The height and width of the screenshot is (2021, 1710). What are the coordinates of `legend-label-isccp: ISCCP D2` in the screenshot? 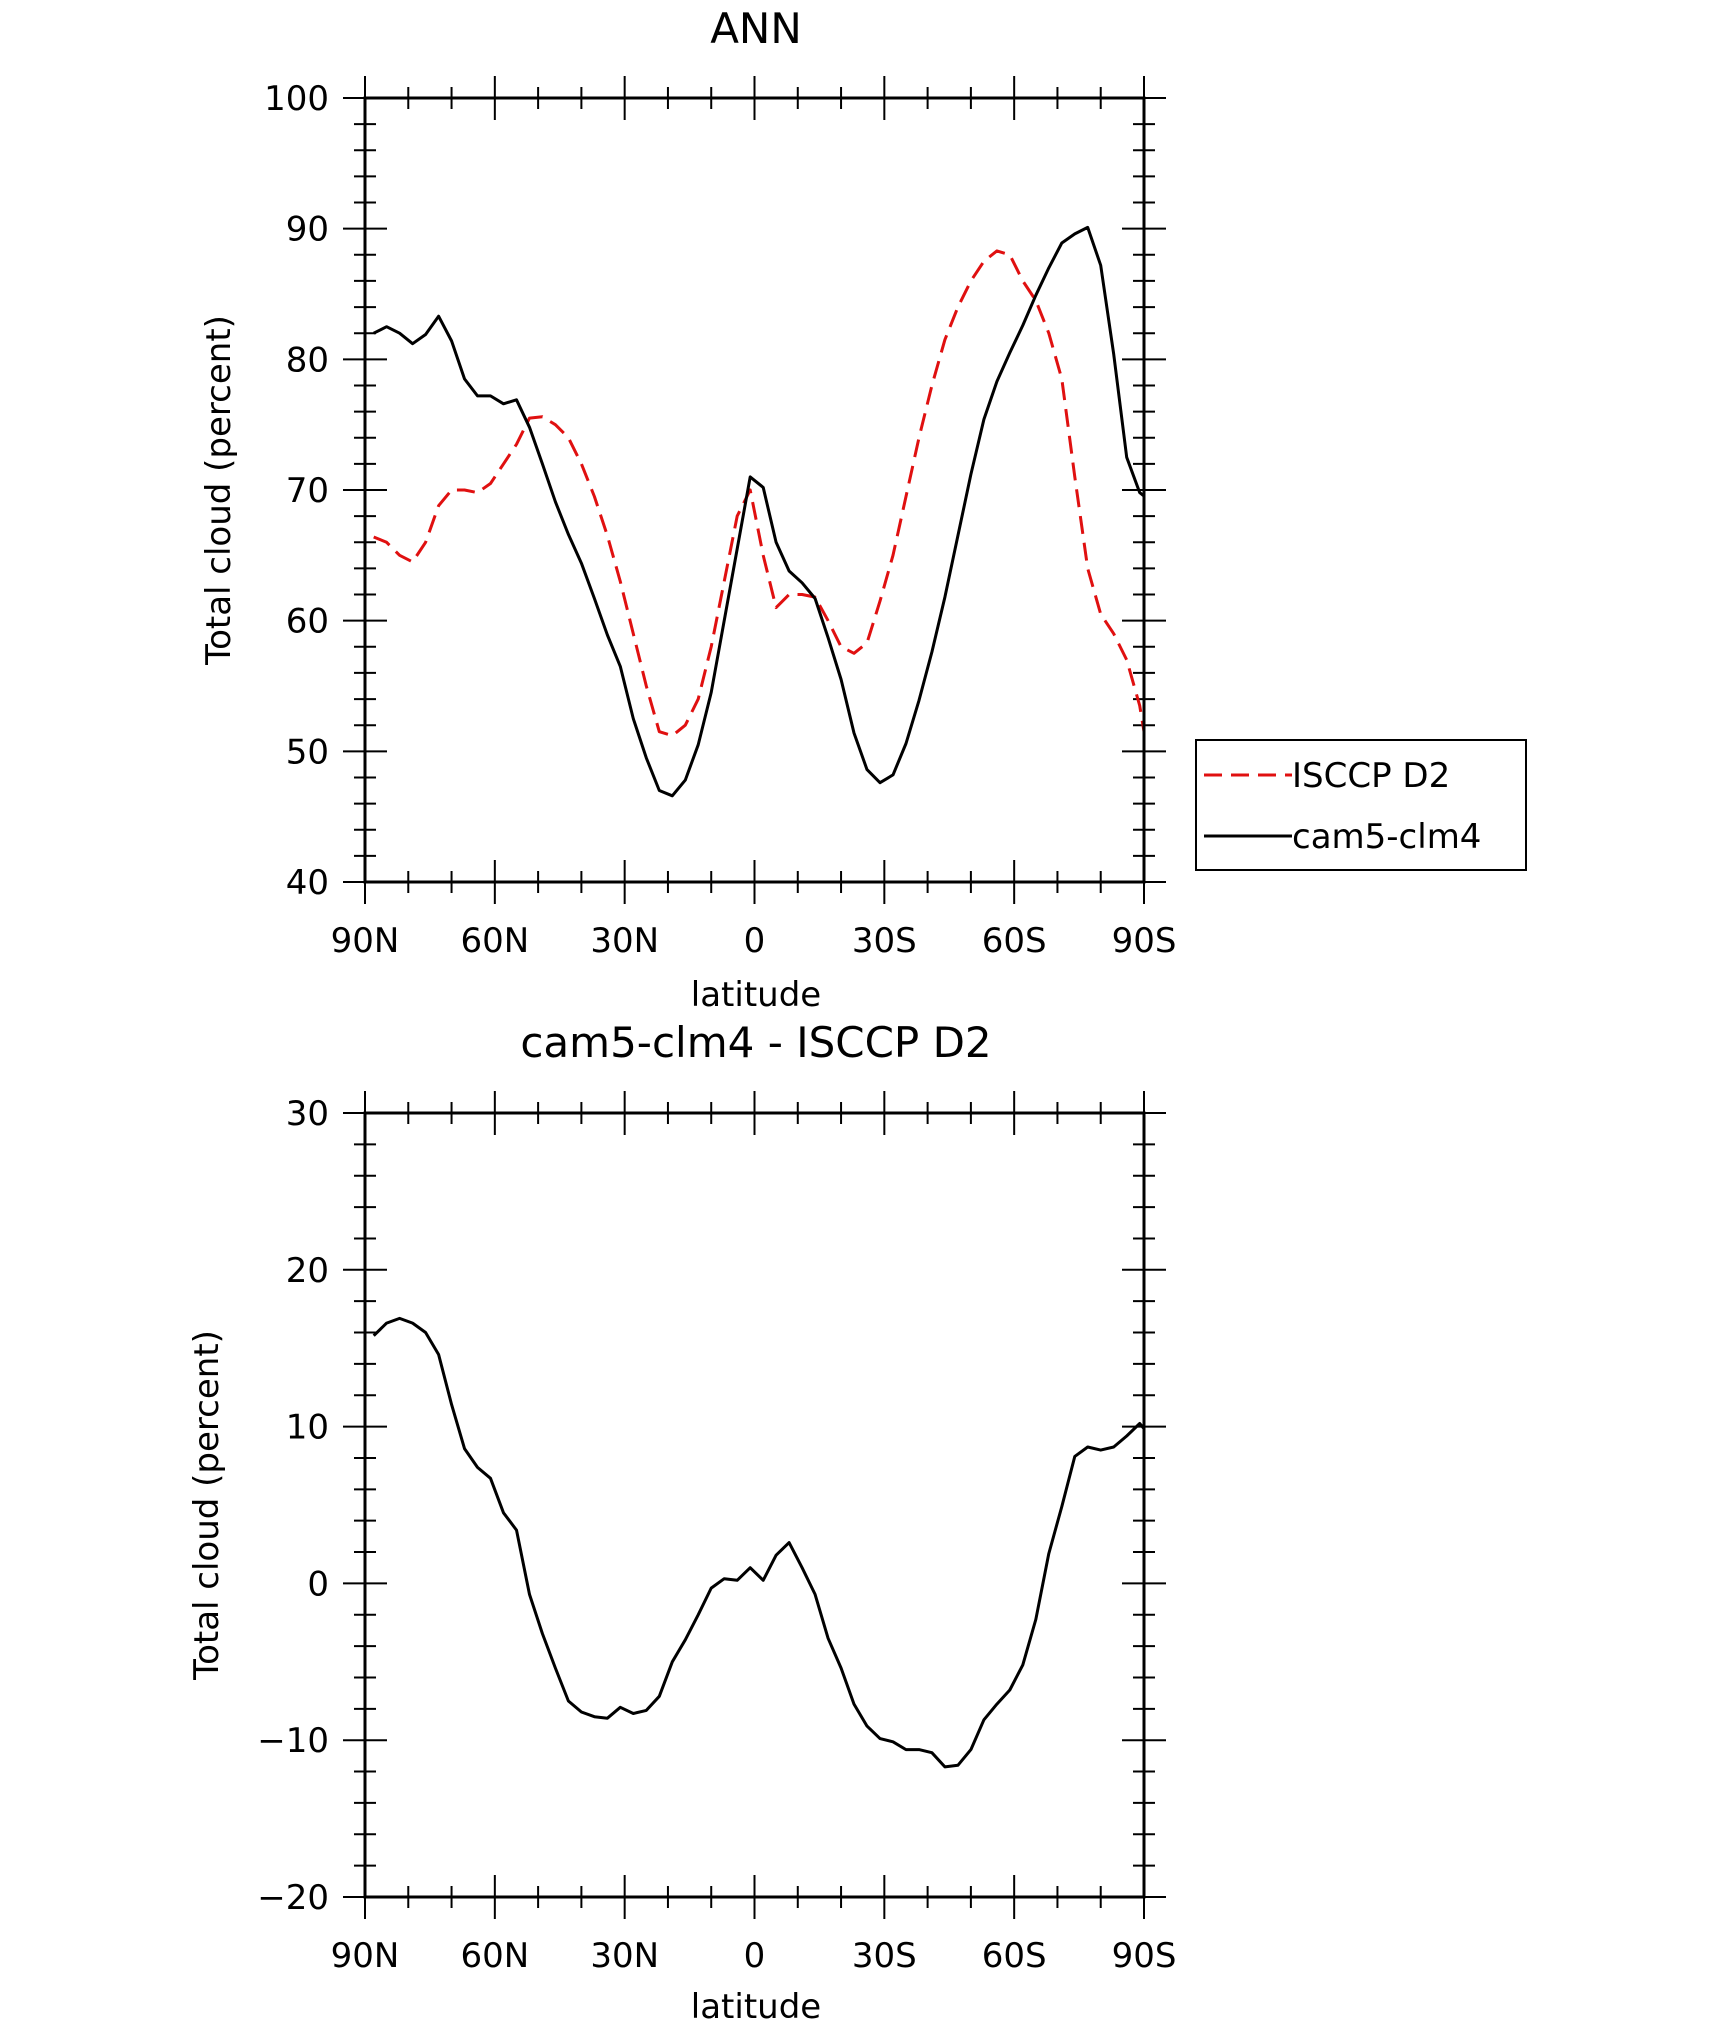 It's located at (1371, 776).